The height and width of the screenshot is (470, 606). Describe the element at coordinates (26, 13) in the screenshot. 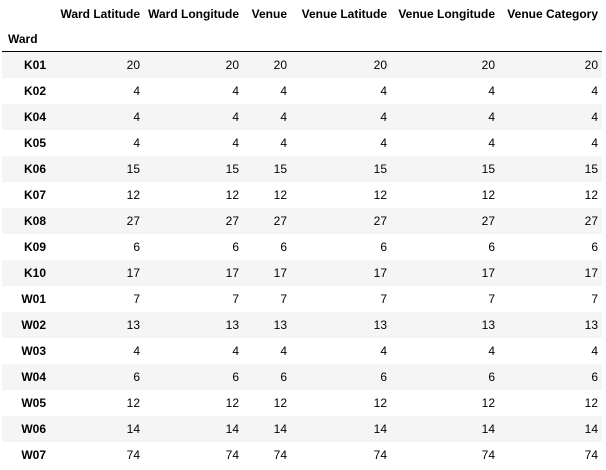

I see `header-corner` at that location.